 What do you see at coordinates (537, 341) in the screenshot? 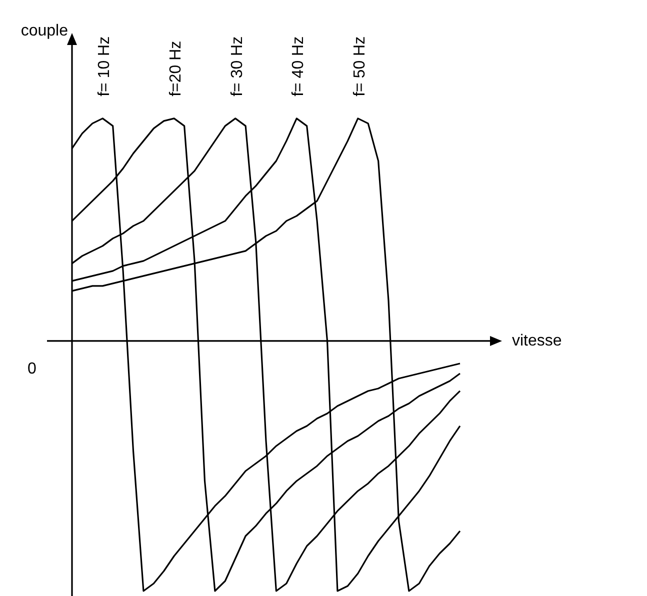
I see `x-axis-title: vitesse` at bounding box center [537, 341].